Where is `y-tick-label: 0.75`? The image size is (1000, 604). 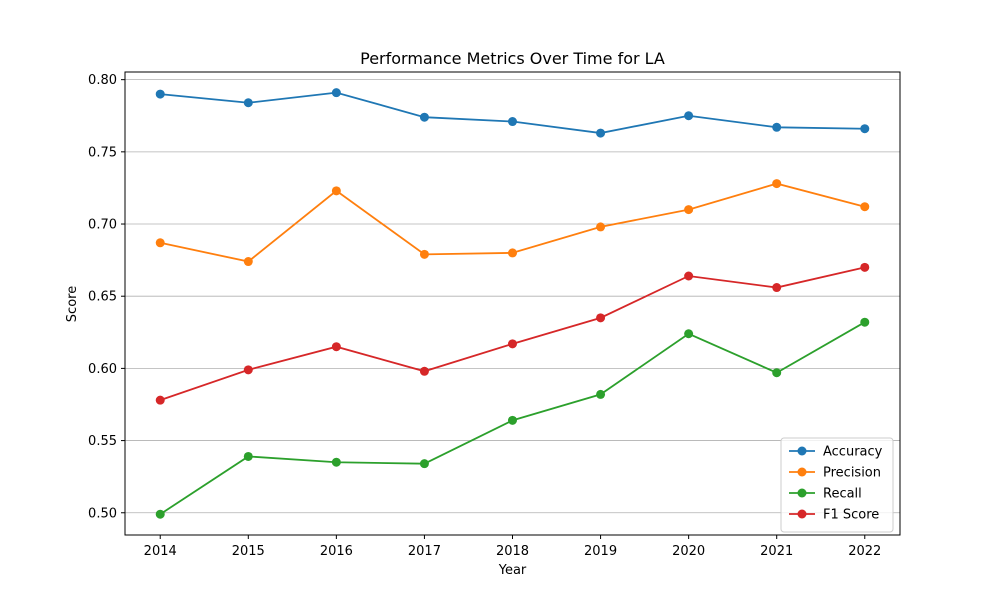
y-tick-label: 0.75 is located at coordinates (102, 152).